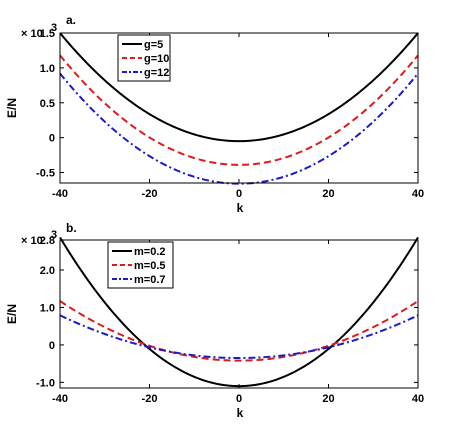 This screenshot has width=463, height=436. Describe the element at coordinates (150, 252) in the screenshot. I see `legend-entry-label: m=0.2` at that location.